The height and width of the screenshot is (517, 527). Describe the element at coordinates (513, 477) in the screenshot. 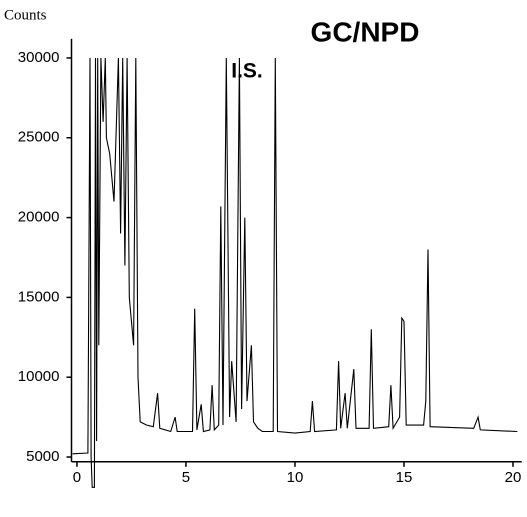

I see `x-tick-label: 20` at that location.